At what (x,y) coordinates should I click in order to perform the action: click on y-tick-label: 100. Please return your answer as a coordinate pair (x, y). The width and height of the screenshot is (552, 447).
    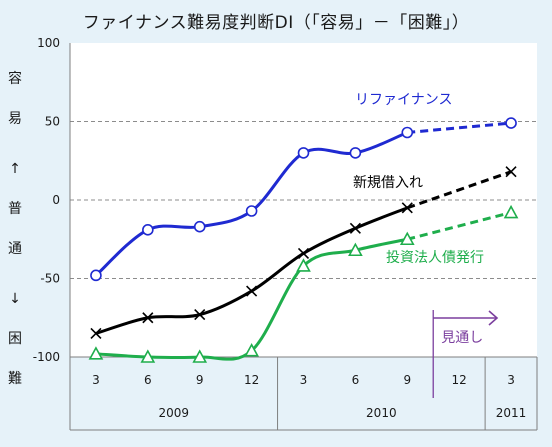
    Looking at the image, I should click on (48, 43).